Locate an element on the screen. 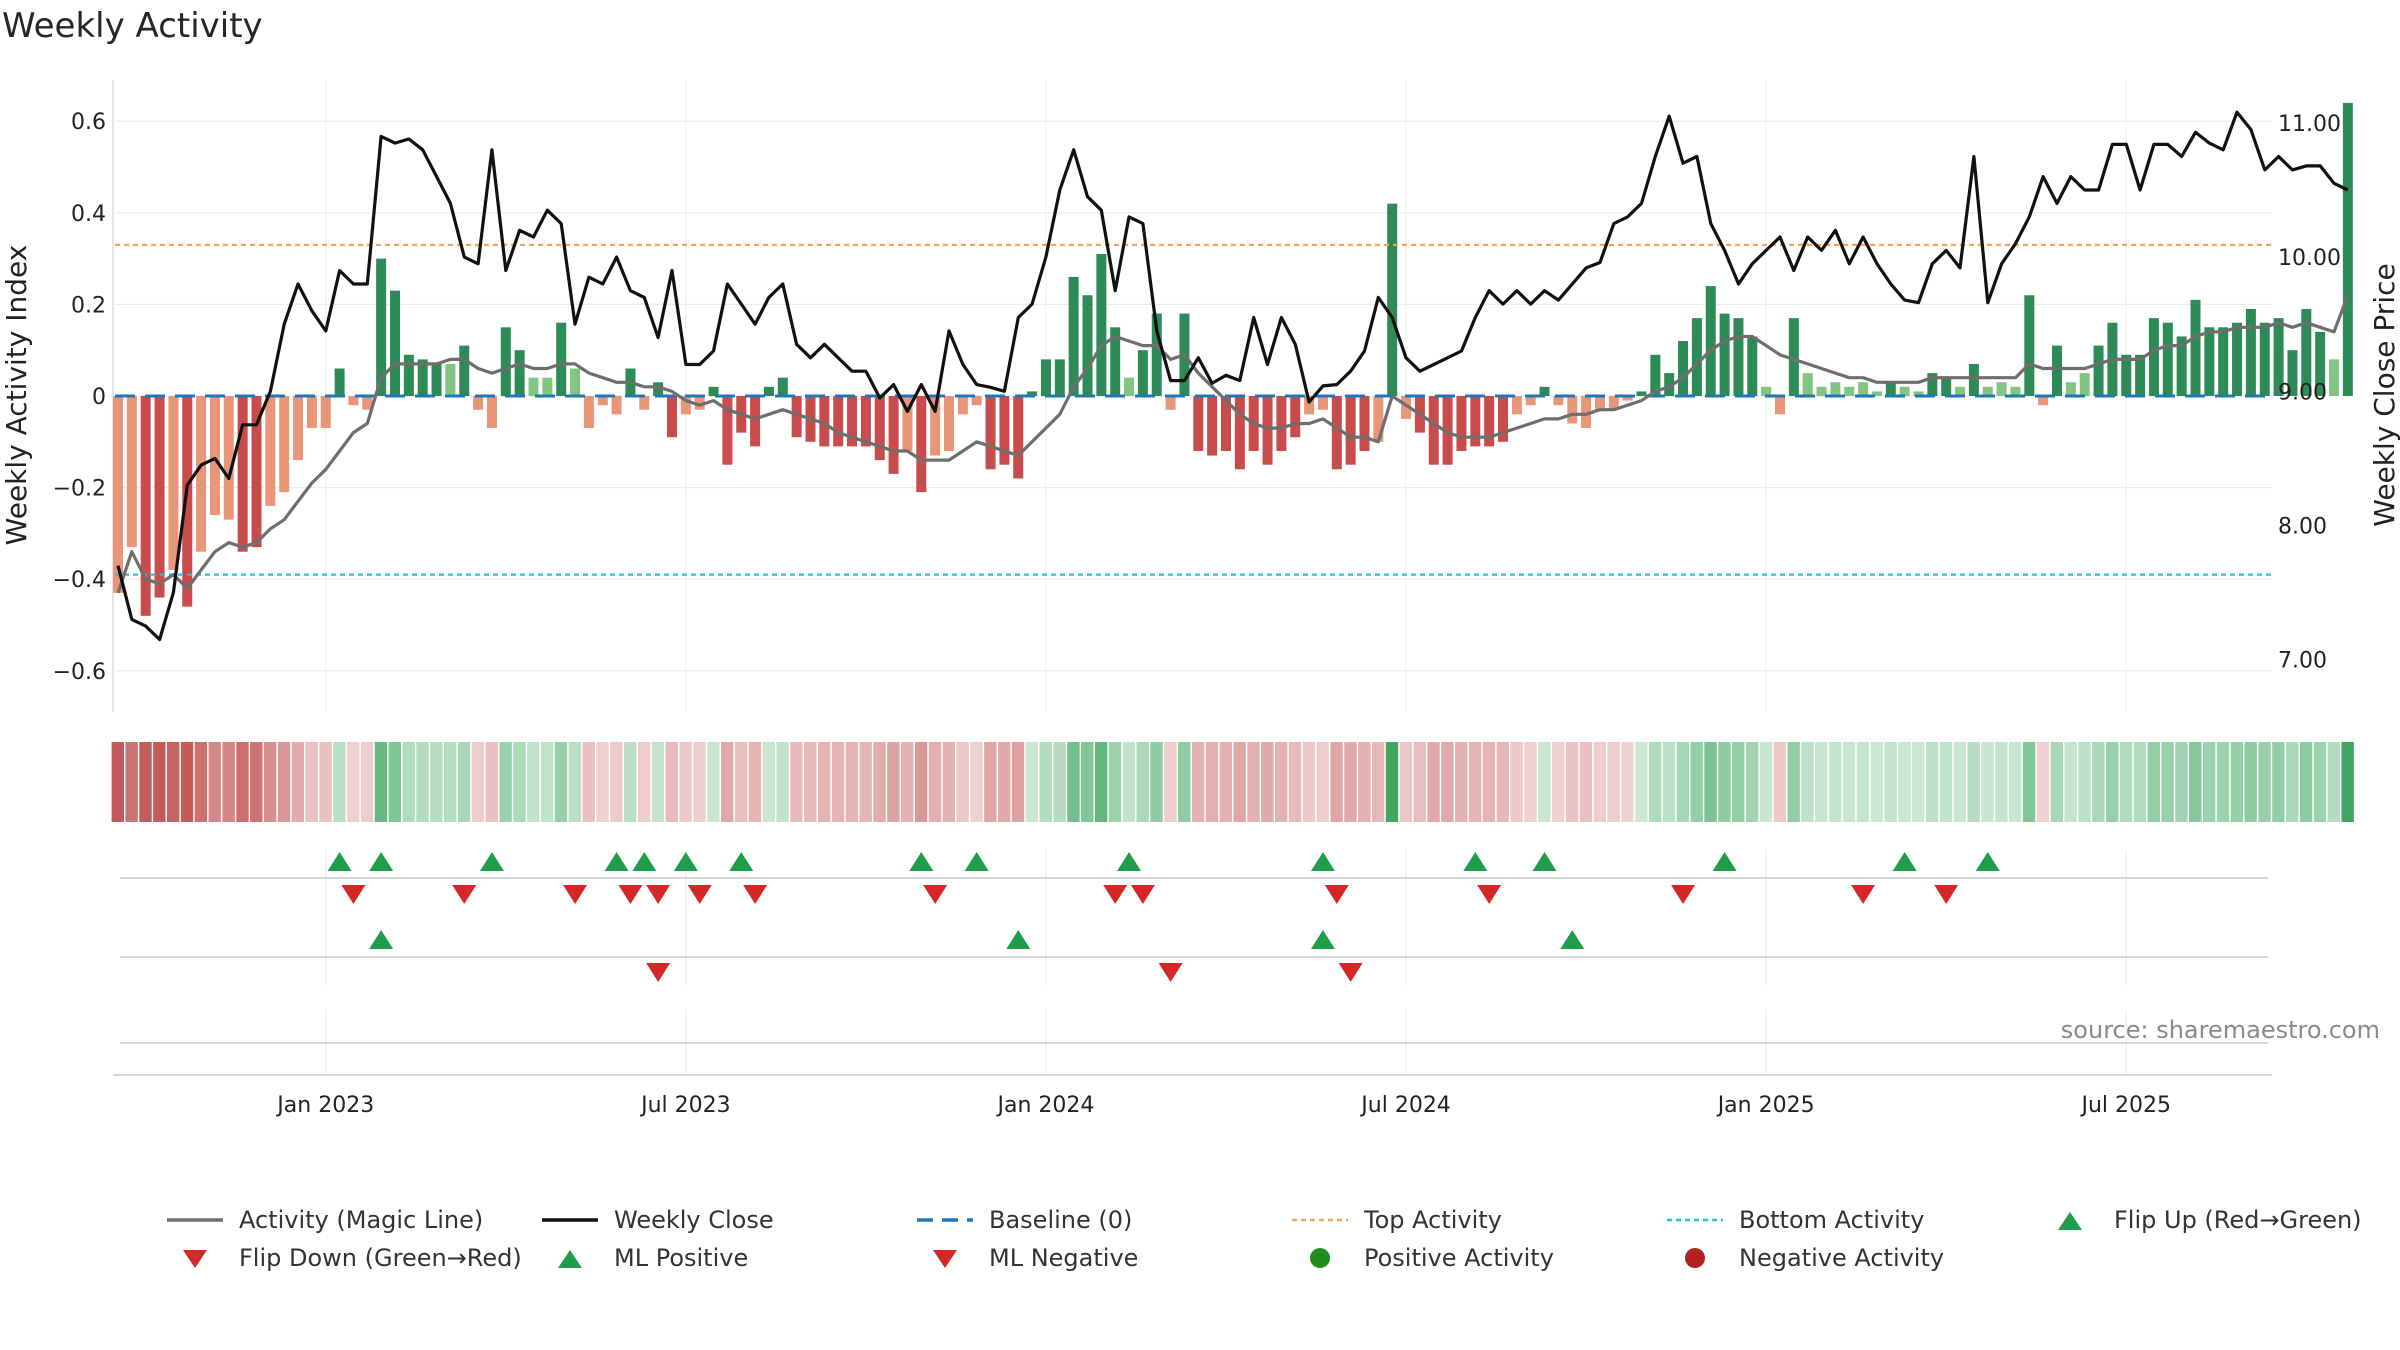  legend-item: ML Positive is located at coordinates (644, 1258).